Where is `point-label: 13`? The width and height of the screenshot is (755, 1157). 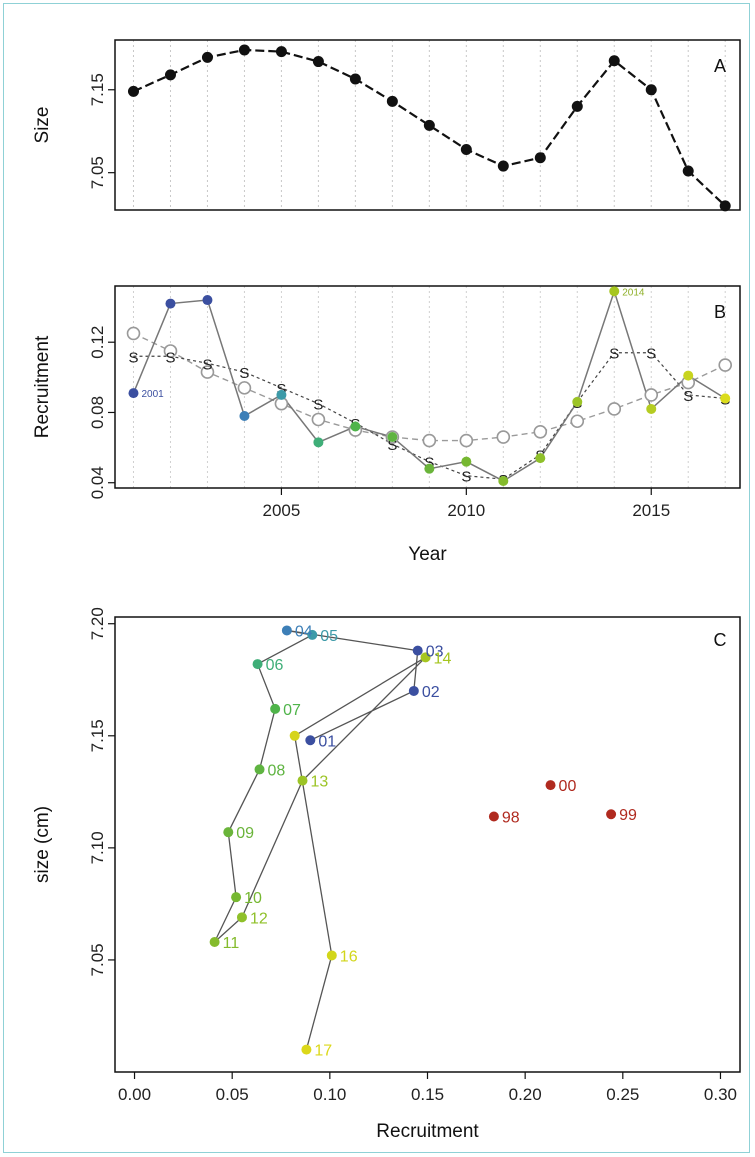 point-label: 13 is located at coordinates (320, 782).